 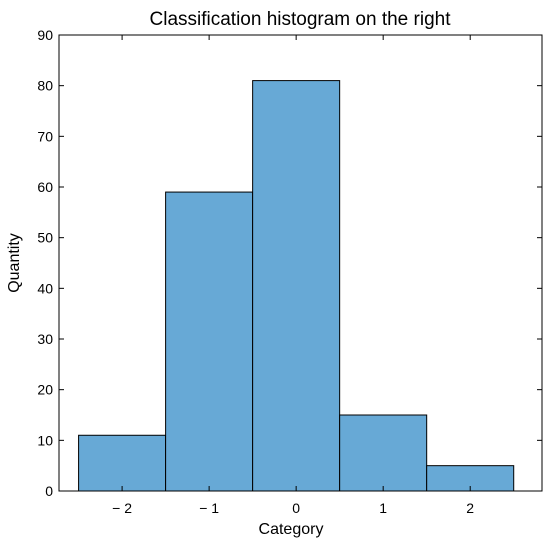 What do you see at coordinates (45, 339) in the screenshot?
I see `y-tick-label-3: 30` at bounding box center [45, 339].